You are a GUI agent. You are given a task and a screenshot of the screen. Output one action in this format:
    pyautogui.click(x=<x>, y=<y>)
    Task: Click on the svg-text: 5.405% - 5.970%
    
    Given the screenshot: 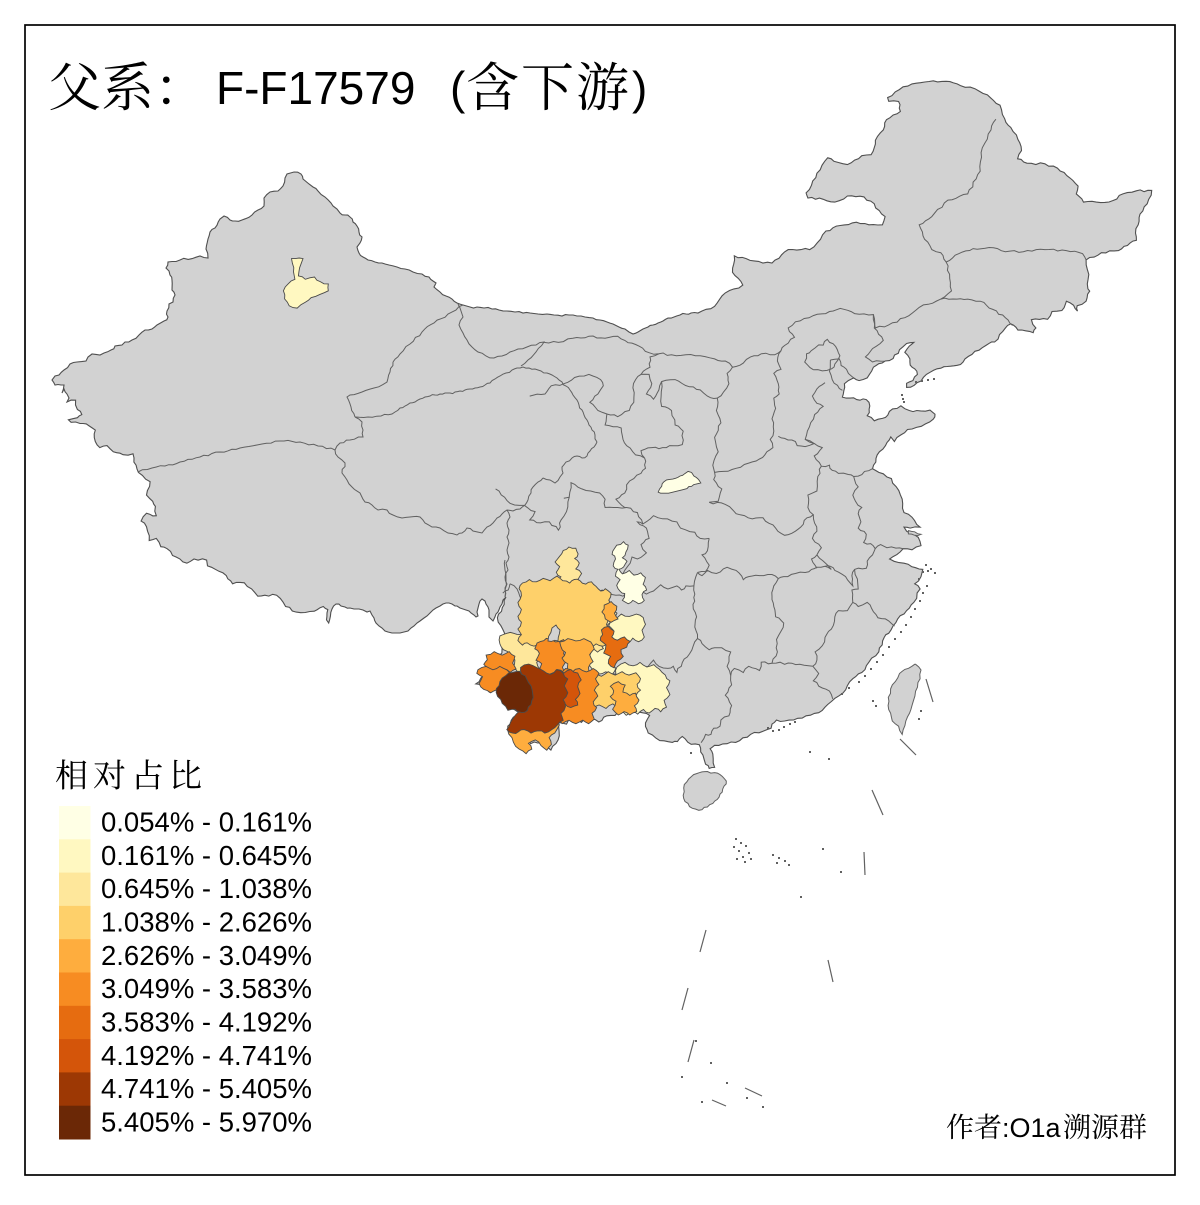 What is the action you would take?
    pyautogui.click(x=206, y=1121)
    